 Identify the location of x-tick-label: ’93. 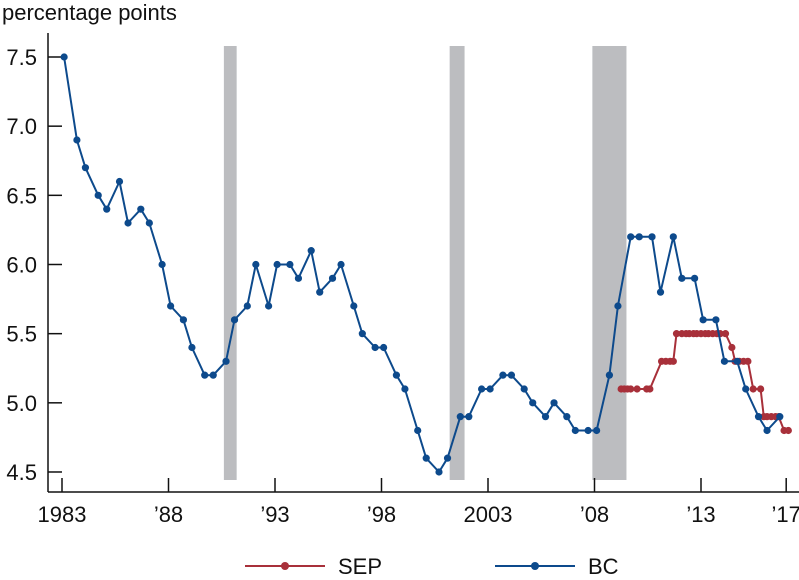
(274, 514).